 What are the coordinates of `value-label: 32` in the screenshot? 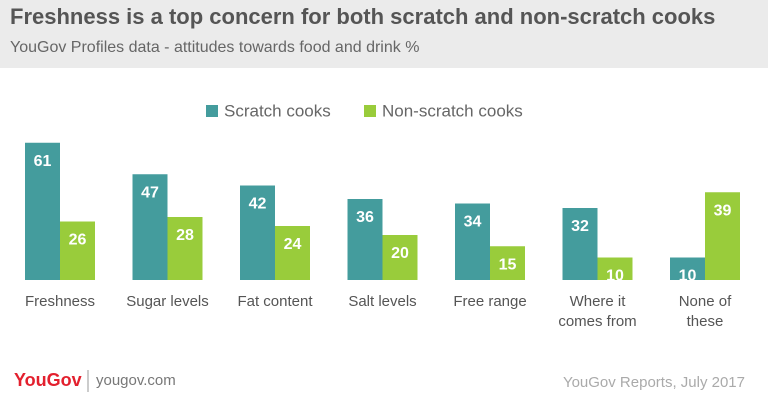 It's located at (580, 226).